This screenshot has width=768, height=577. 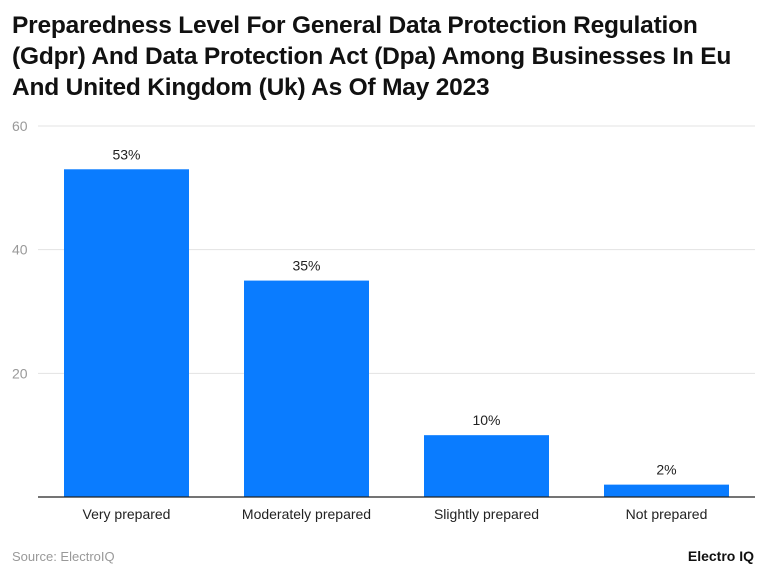 I want to click on source-label: Source: ElectroIQ, so click(x=63, y=556).